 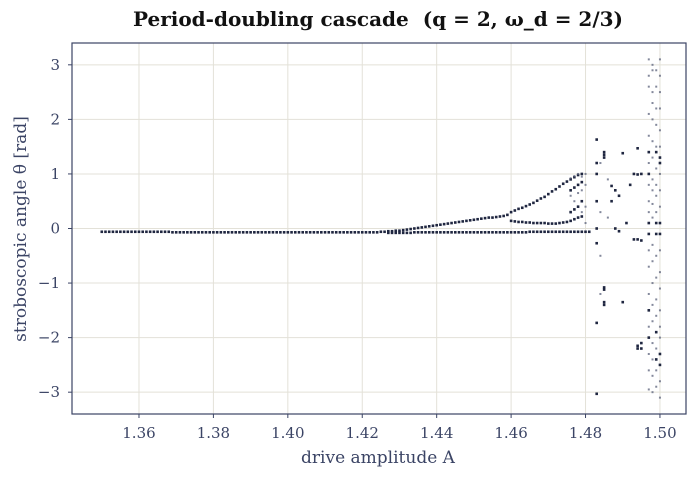 I want to click on chart-title-main: Period-doubling cascade, so click(x=271, y=19).